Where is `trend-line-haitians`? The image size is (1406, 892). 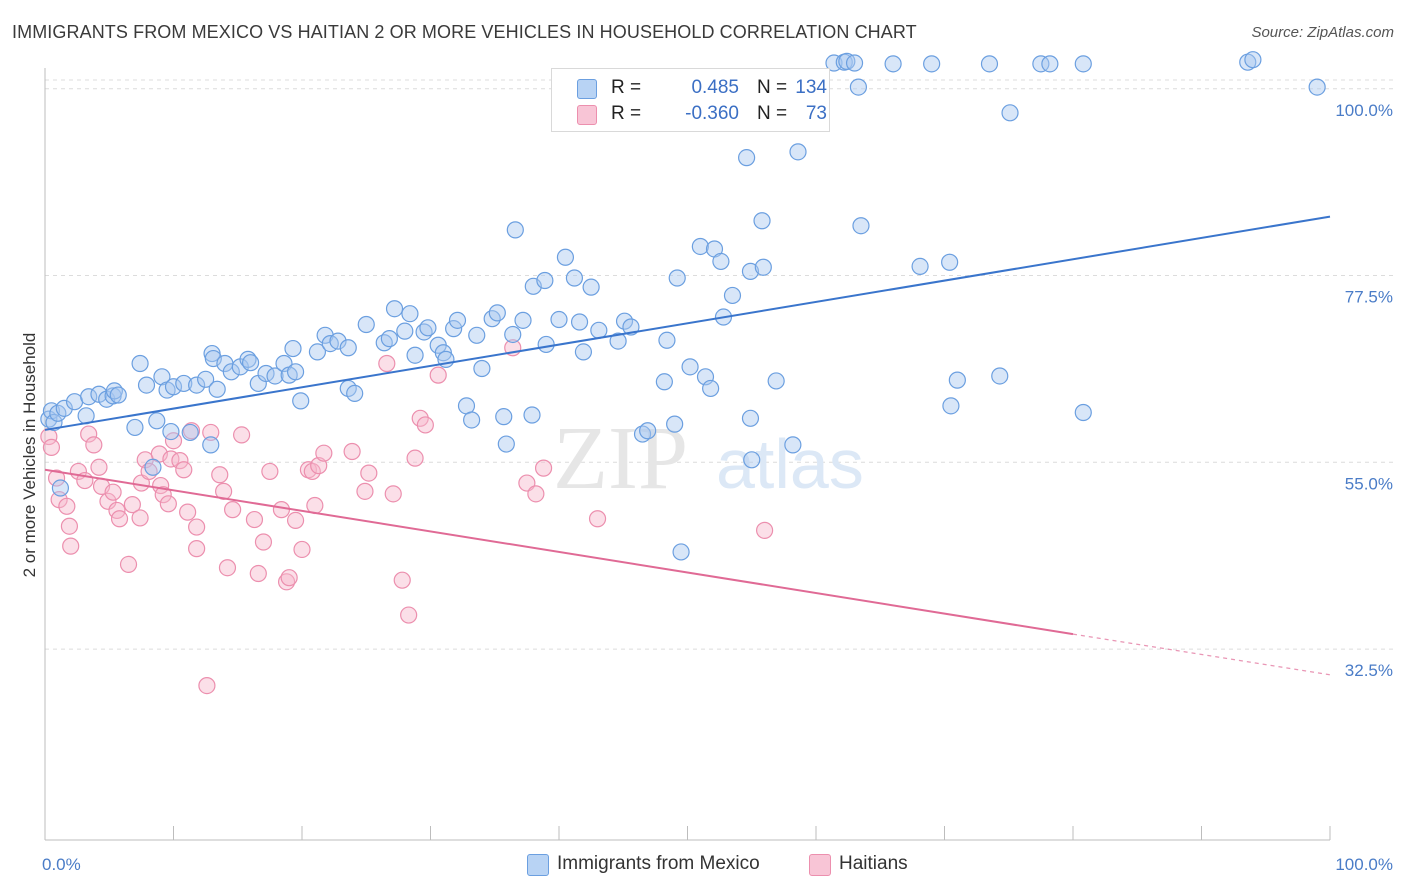 trend-line-haitians is located at coordinates (559, 552).